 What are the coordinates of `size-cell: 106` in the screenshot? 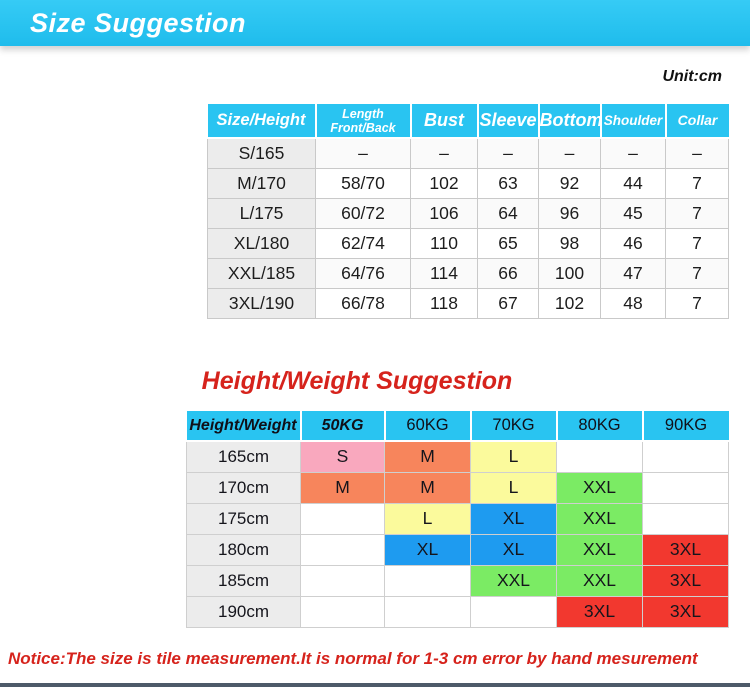 It's located at (444, 213).